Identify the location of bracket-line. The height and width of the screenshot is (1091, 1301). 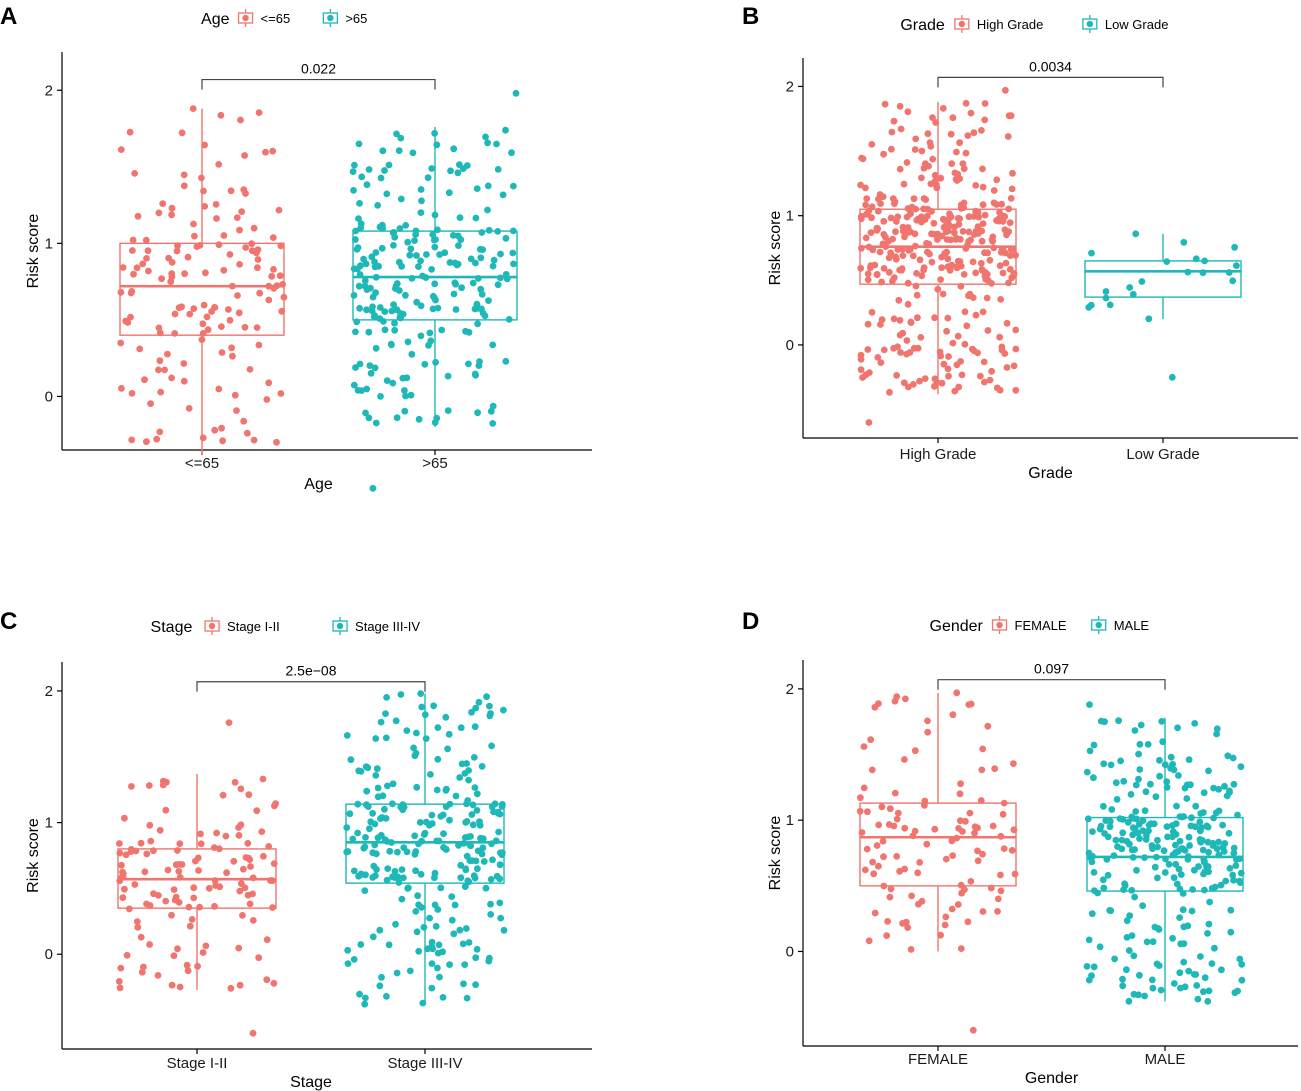
(1050, 82).